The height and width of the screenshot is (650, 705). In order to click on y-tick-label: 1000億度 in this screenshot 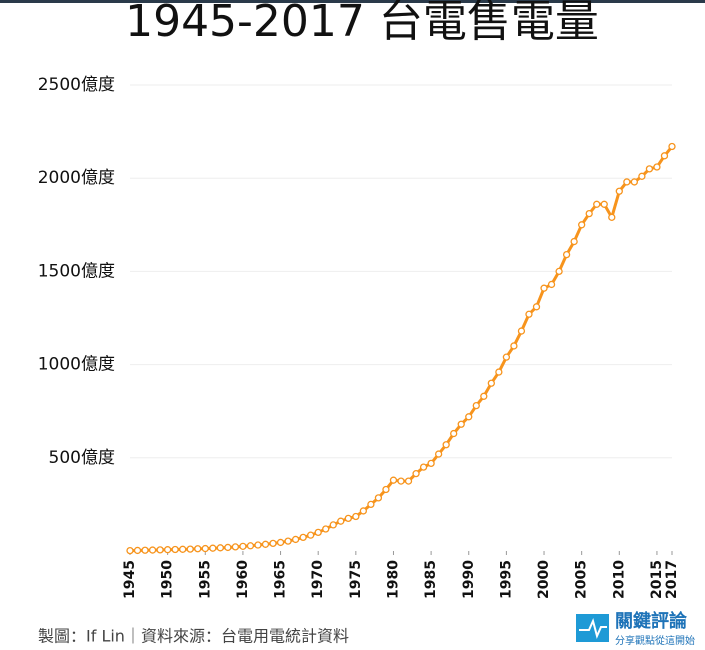, I will do `click(76, 365)`.